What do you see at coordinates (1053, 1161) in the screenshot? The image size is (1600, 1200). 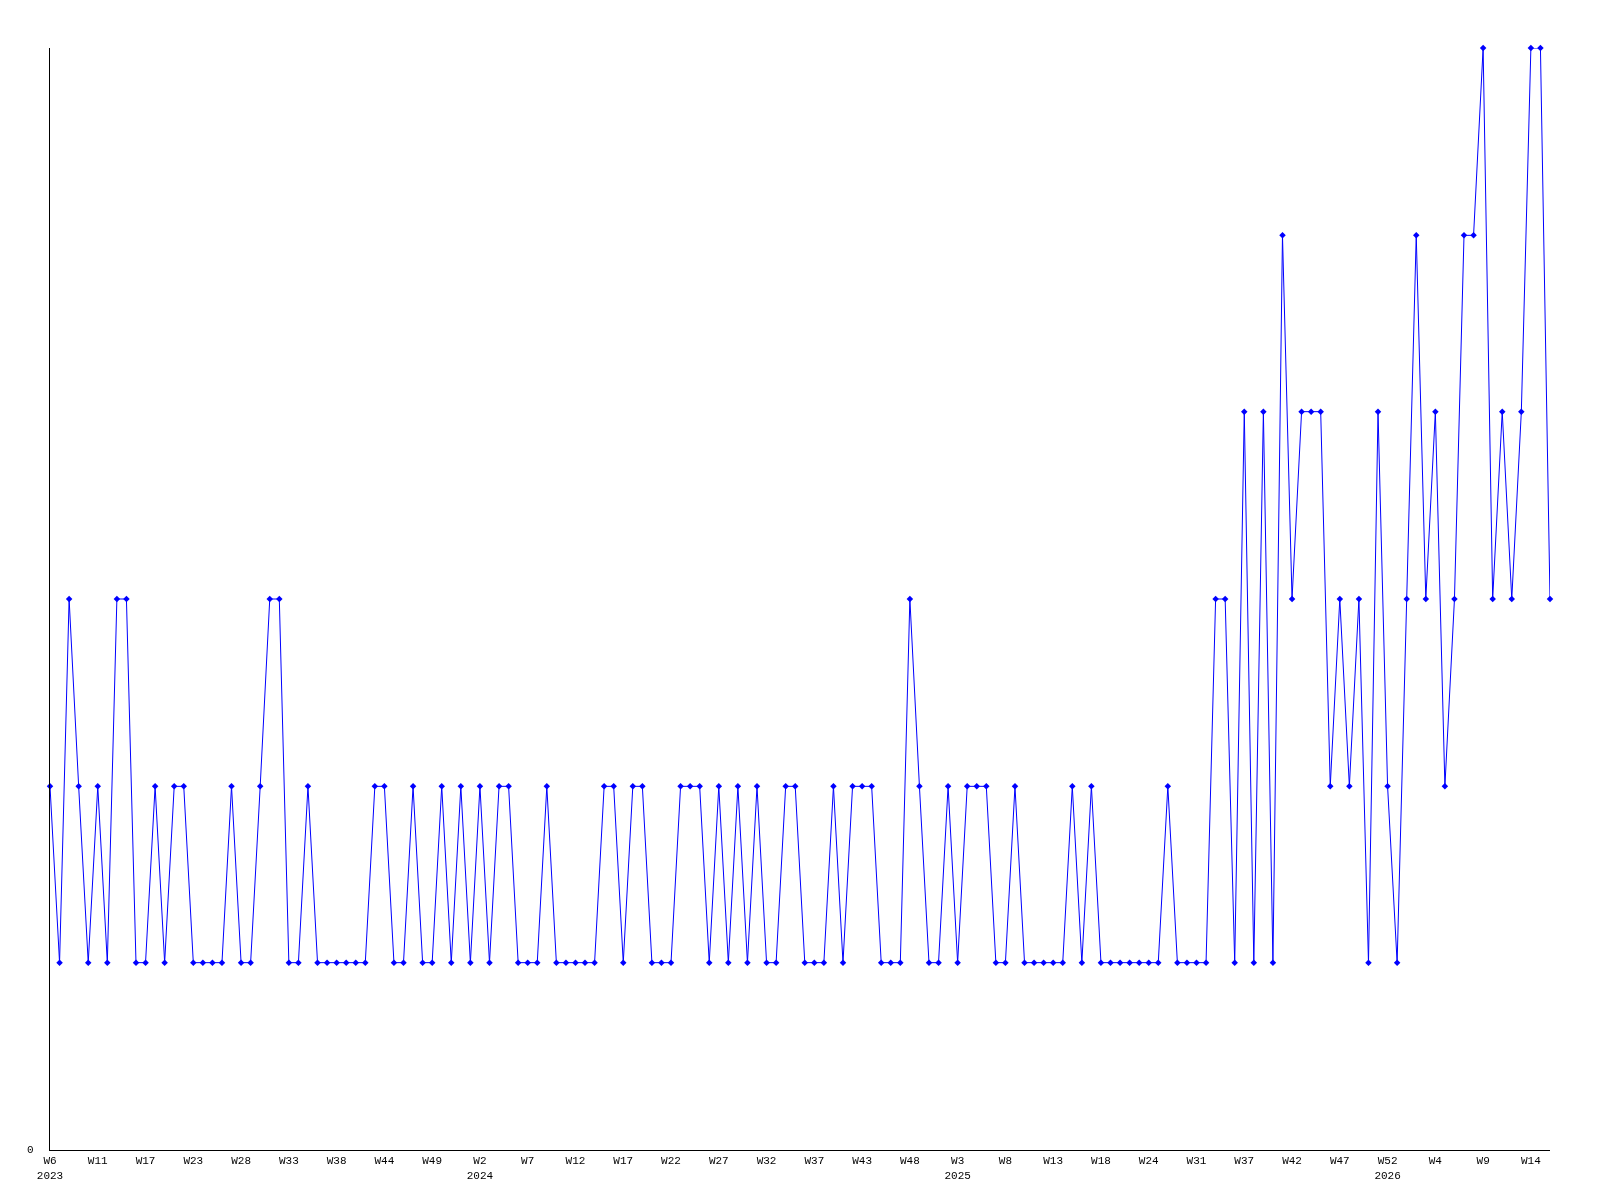 I see `x-tick-label: W13` at bounding box center [1053, 1161].